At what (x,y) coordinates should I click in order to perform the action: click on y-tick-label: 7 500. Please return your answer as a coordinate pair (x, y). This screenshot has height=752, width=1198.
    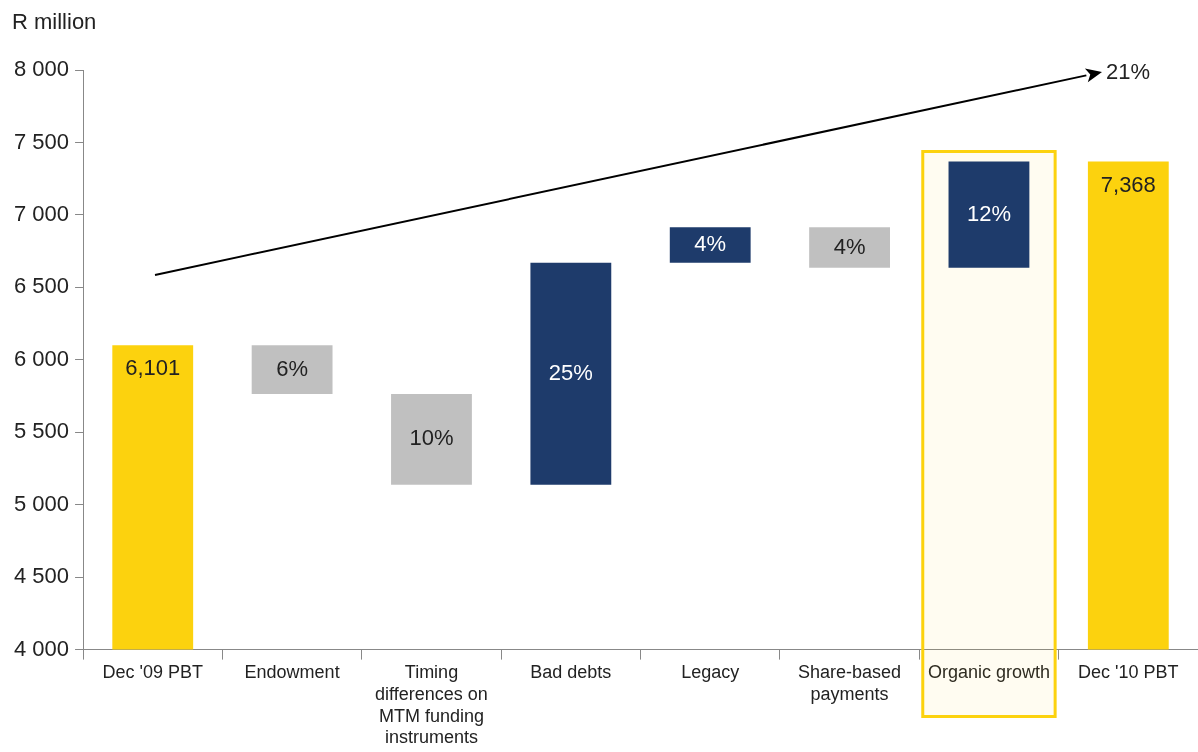
    Looking at the image, I should click on (41, 141).